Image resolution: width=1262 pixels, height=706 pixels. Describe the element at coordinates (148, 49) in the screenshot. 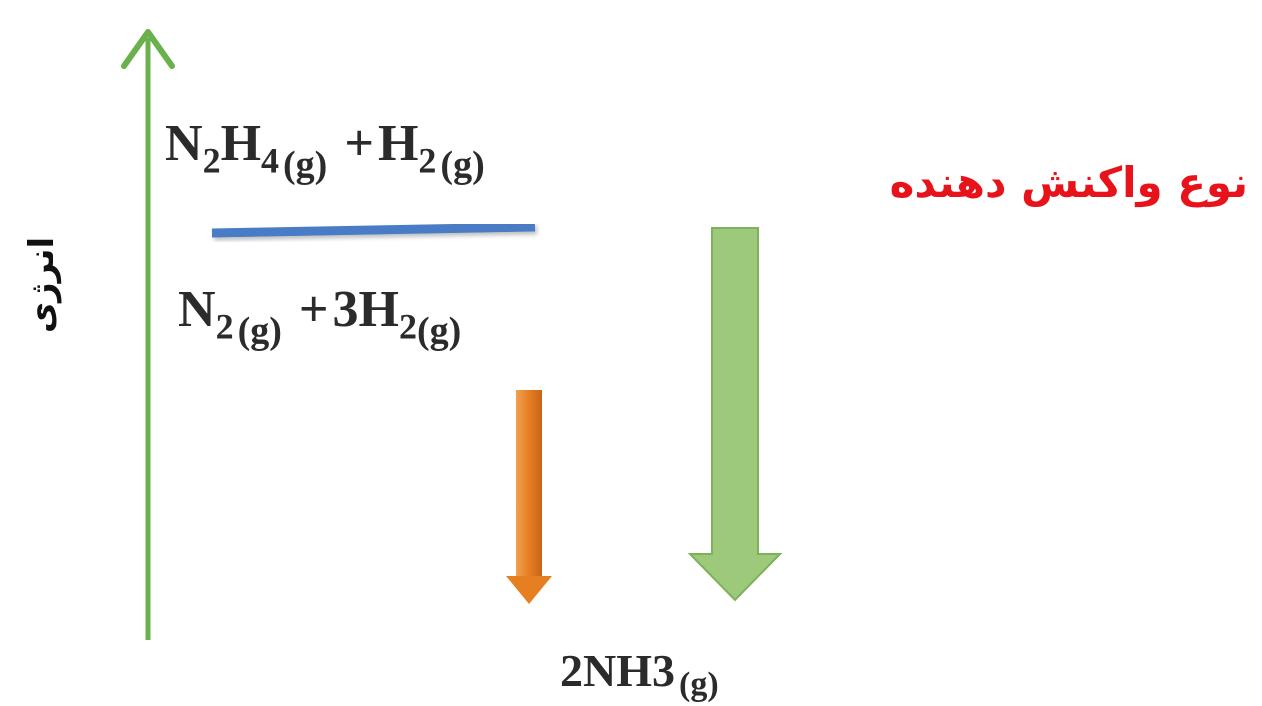

I see `axis-arrow-head` at that location.